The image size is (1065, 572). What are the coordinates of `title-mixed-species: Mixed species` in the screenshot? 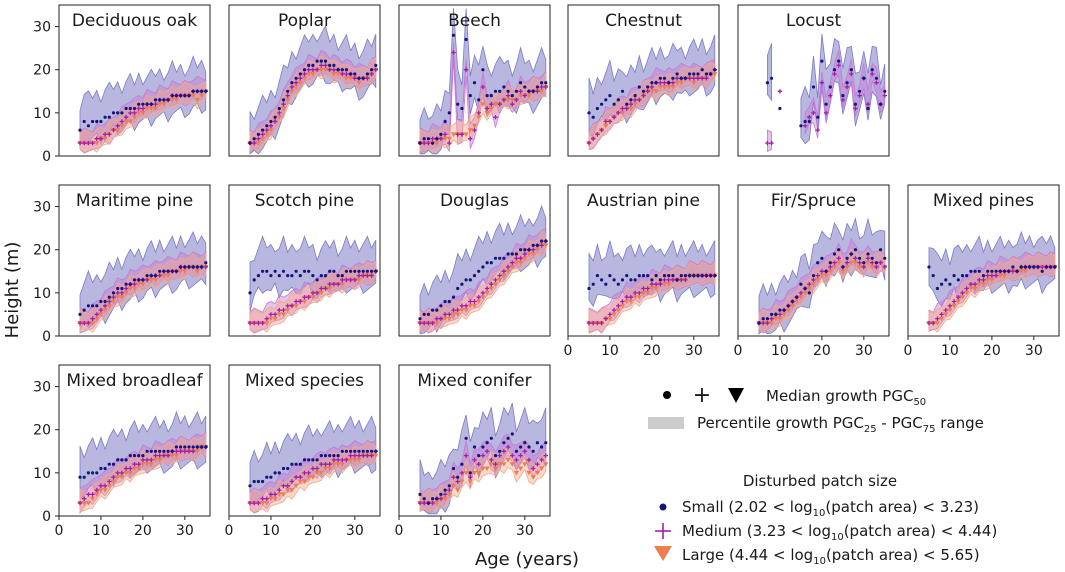 It's located at (304, 381).